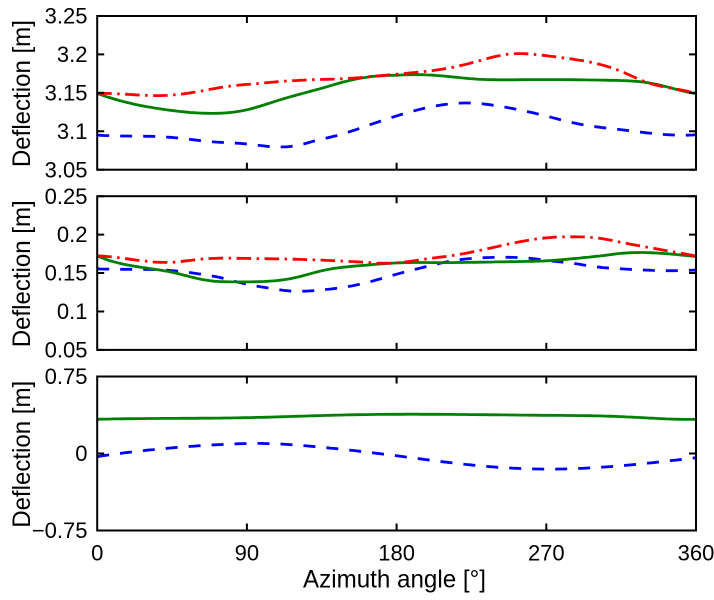 The height and width of the screenshot is (600, 714). I want to click on svg-text: 360, so click(696, 553).